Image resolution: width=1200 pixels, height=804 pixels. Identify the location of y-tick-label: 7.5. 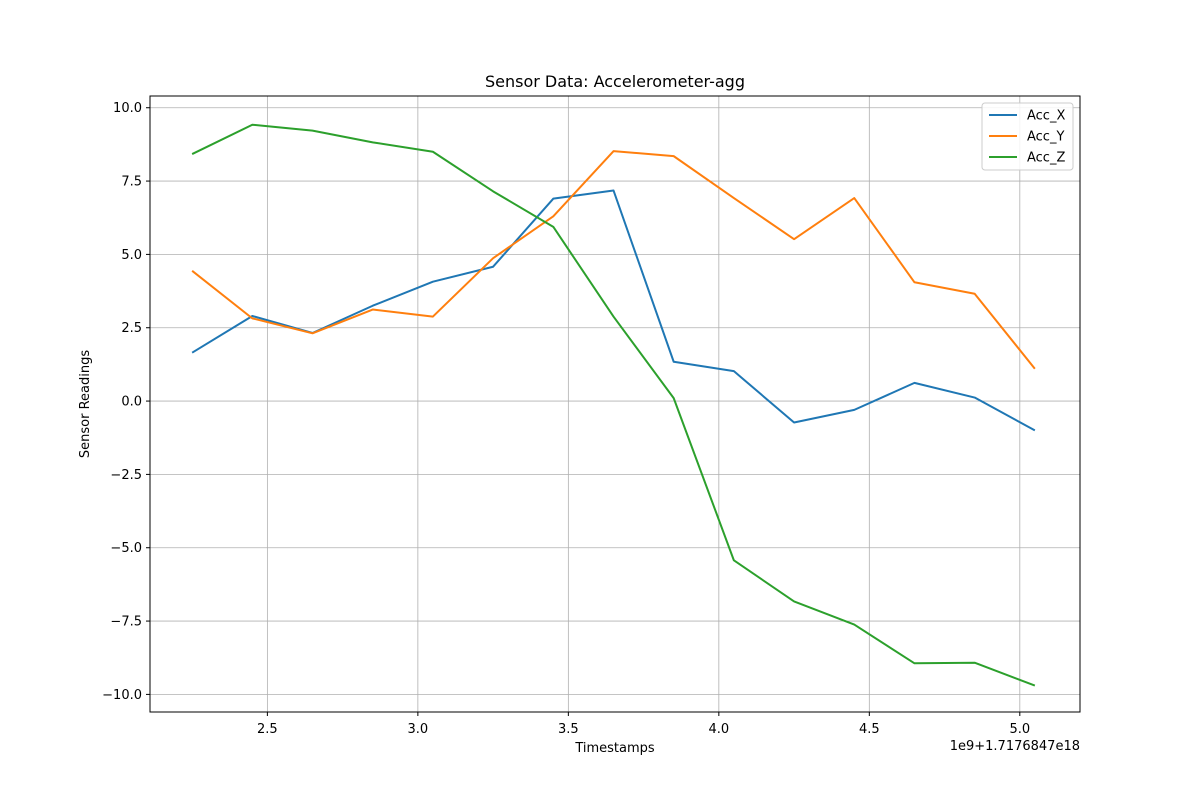
(131, 182).